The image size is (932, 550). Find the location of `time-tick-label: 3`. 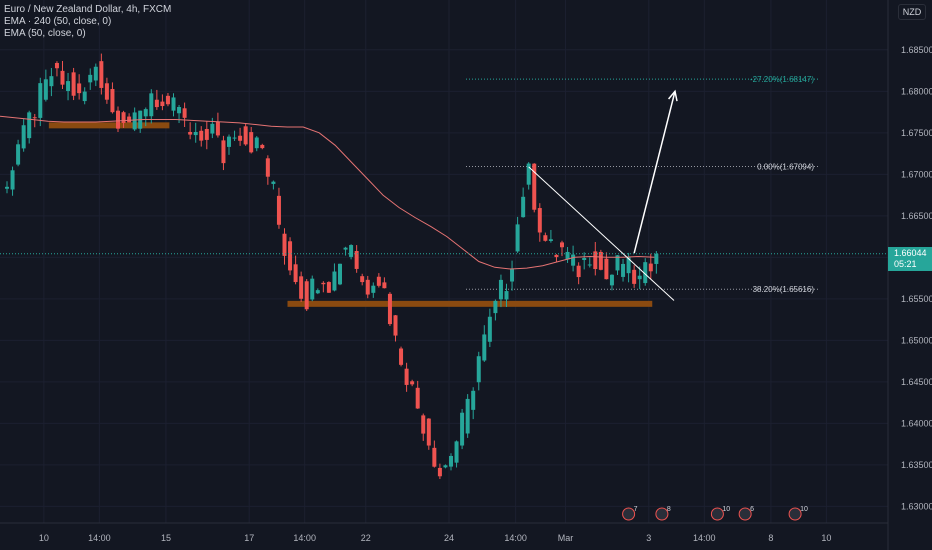

time-tick-label: 3 is located at coordinates (648, 538).